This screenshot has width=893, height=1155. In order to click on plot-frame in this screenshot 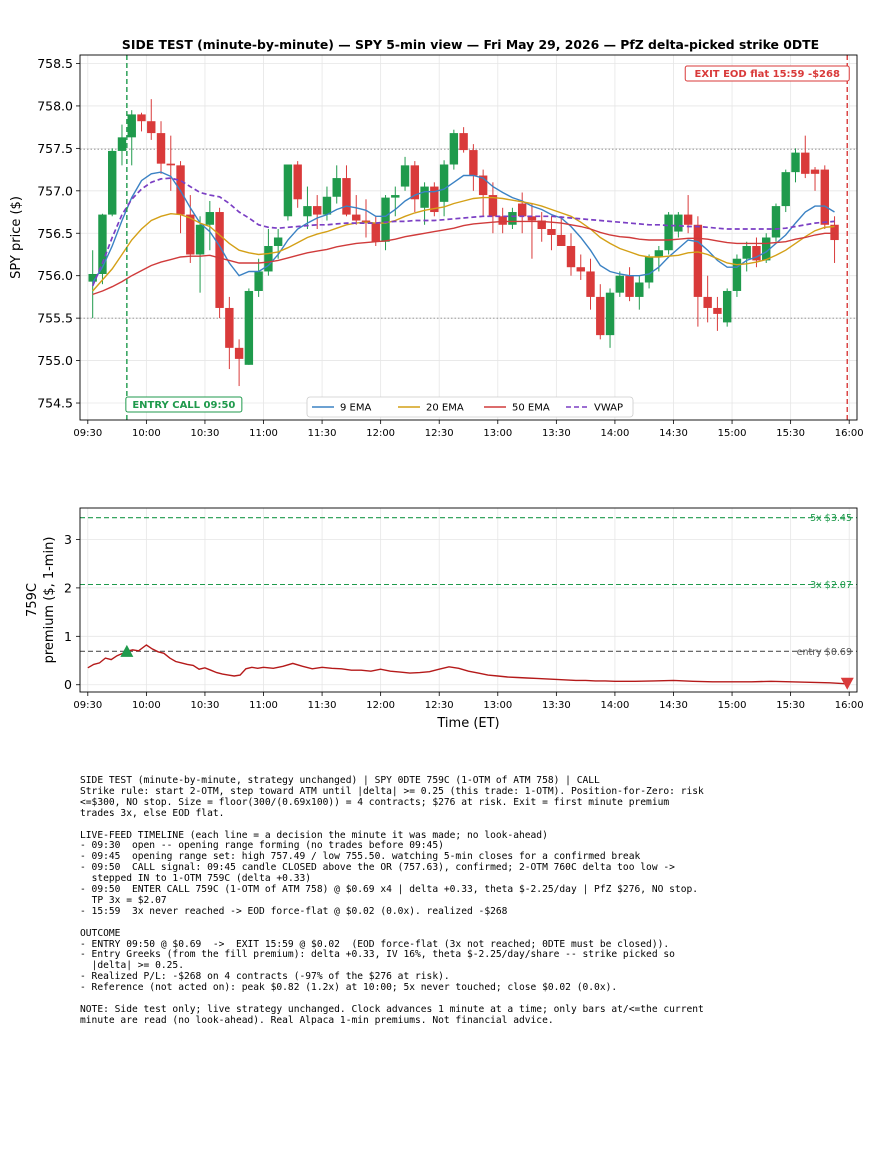, I will do `click(468, 600)`.